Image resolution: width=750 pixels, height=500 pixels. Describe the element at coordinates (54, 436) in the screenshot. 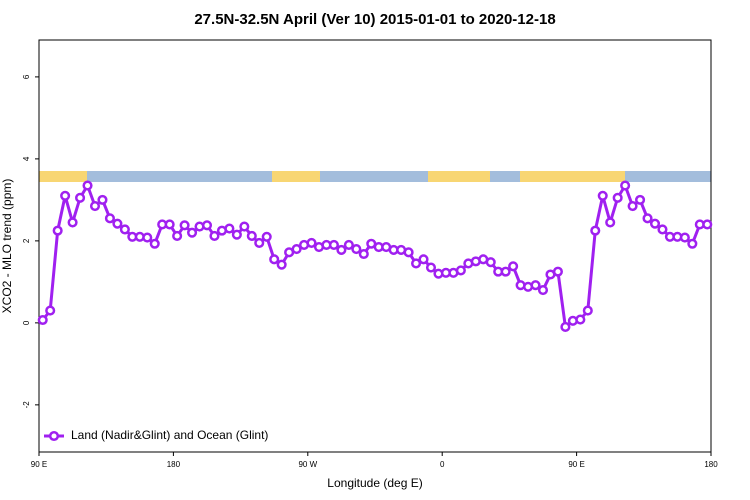

I see `legend-marker` at that location.